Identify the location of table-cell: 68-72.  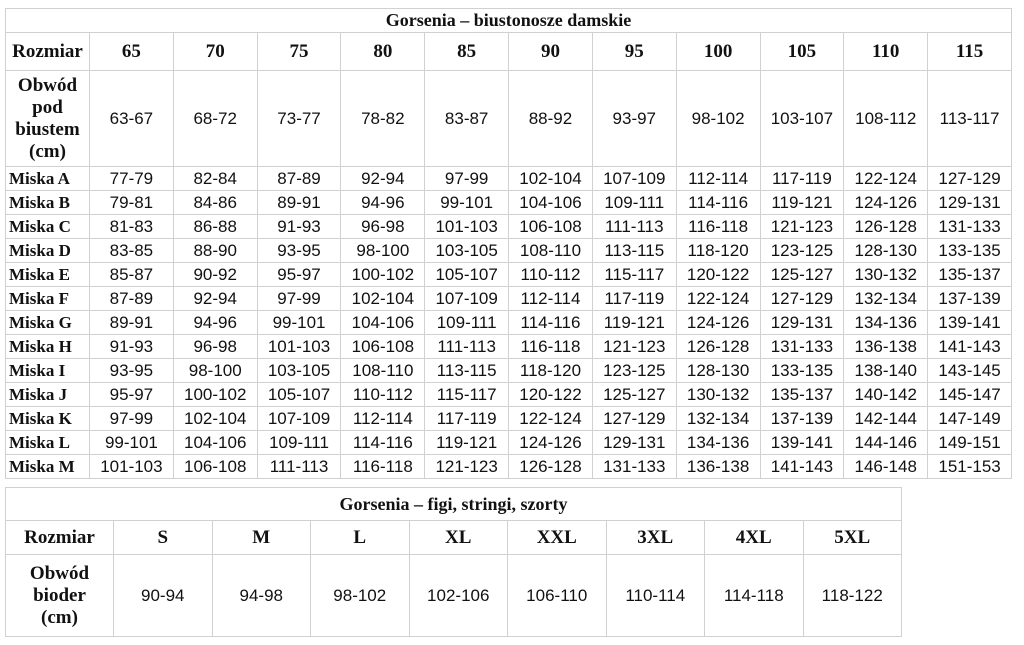
(215, 118).